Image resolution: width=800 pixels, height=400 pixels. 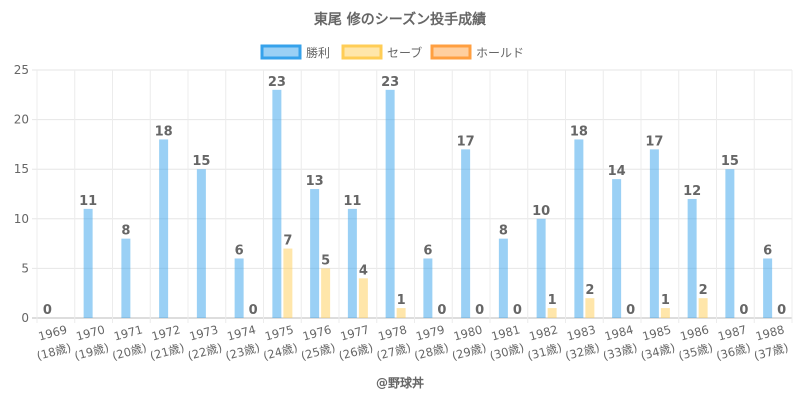 I want to click on x-tick-sublabel: (30歳), so click(x=507, y=351).